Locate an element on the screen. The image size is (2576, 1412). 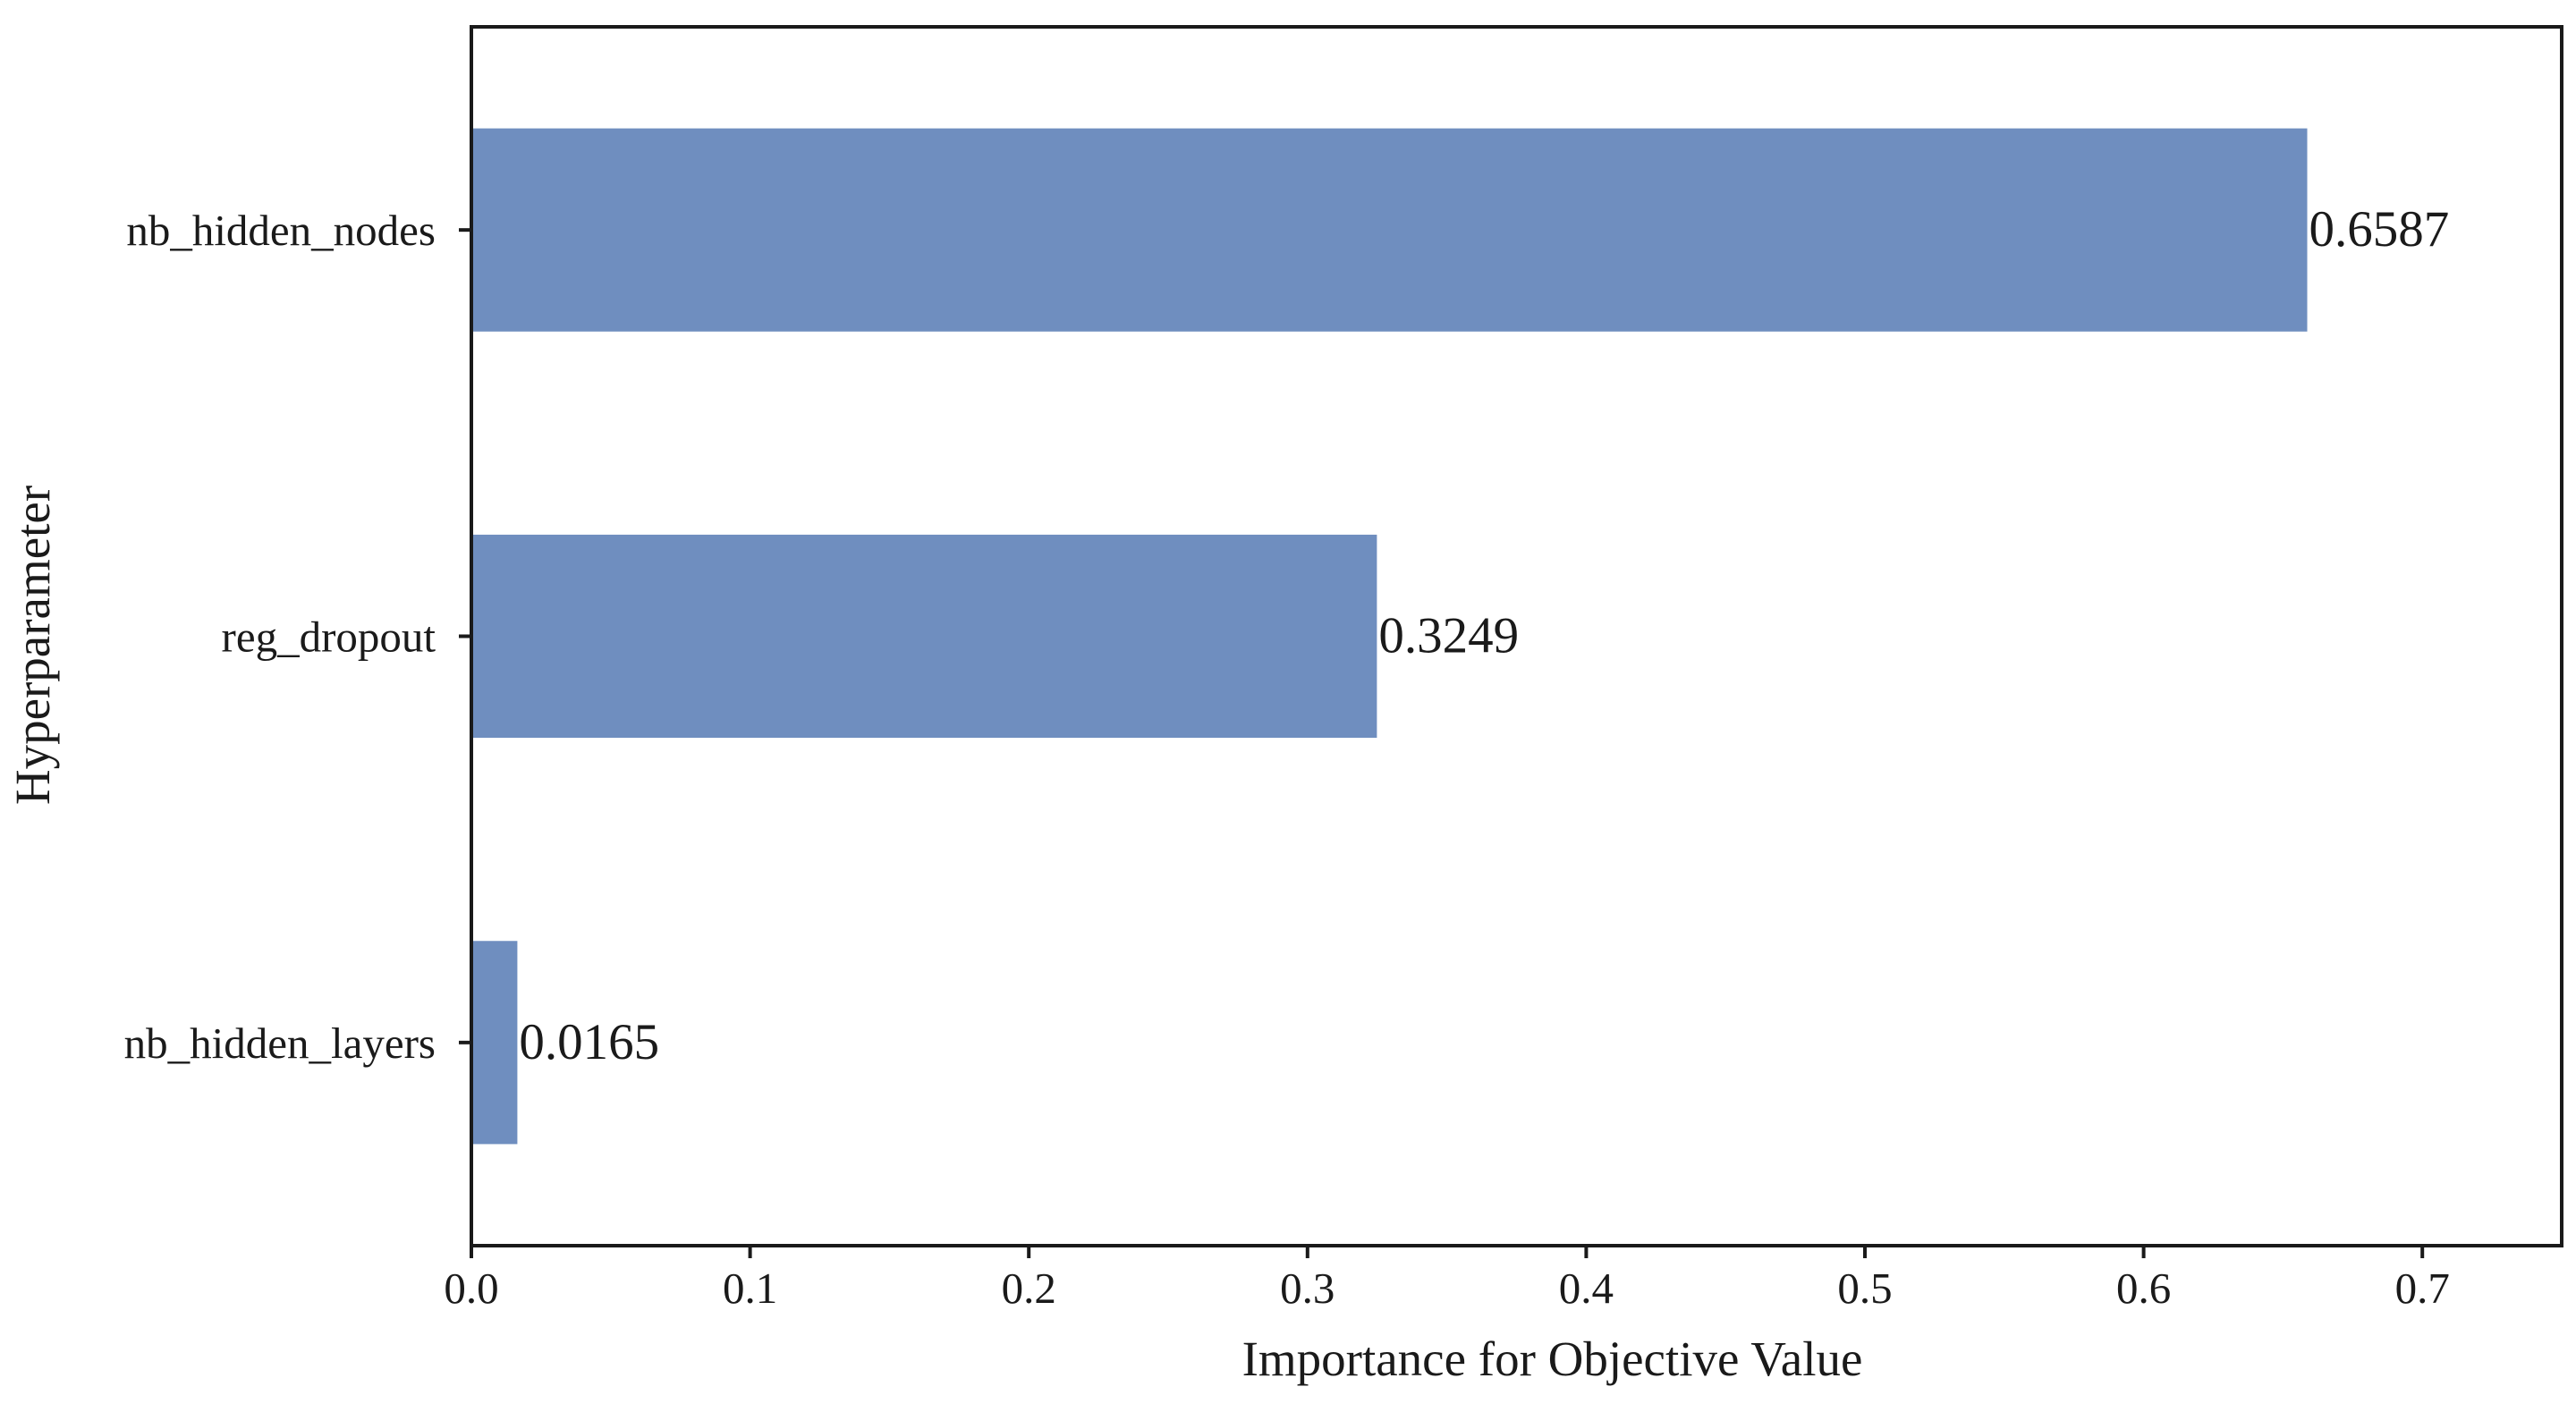
x-tick-label: 0.7 is located at coordinates (2422, 1288).